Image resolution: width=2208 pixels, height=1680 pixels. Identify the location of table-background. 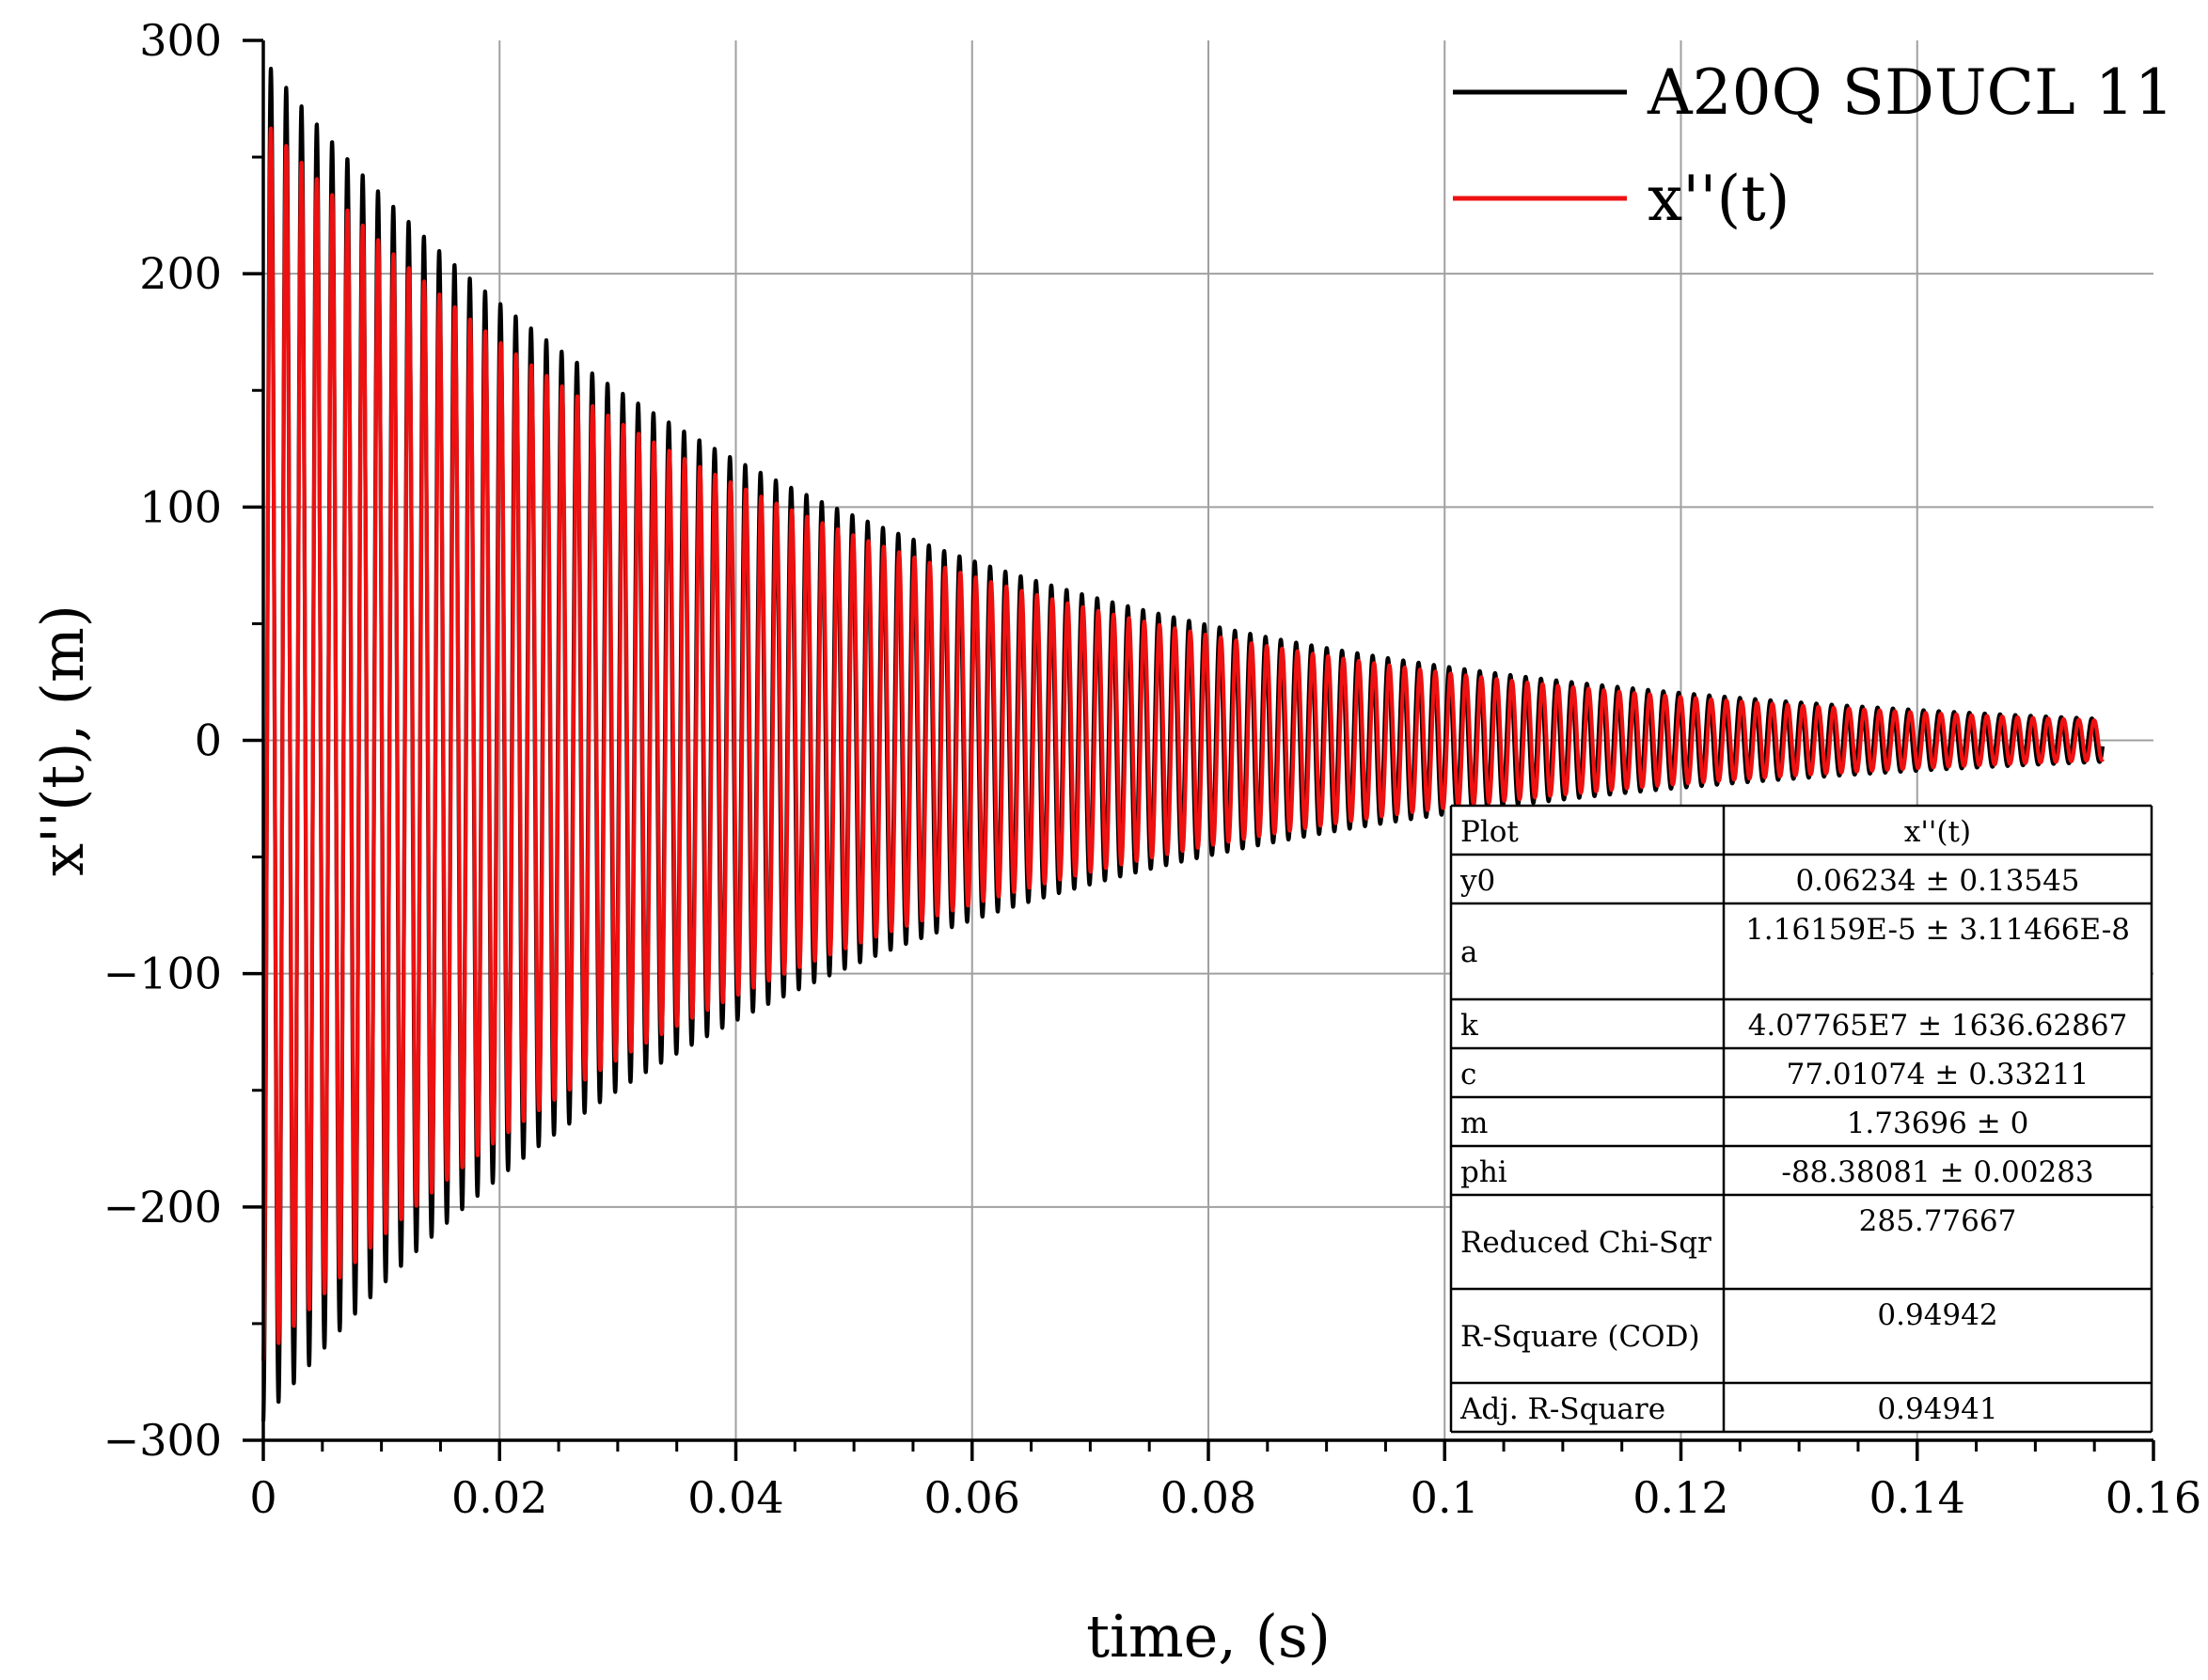
(1801, 1119).